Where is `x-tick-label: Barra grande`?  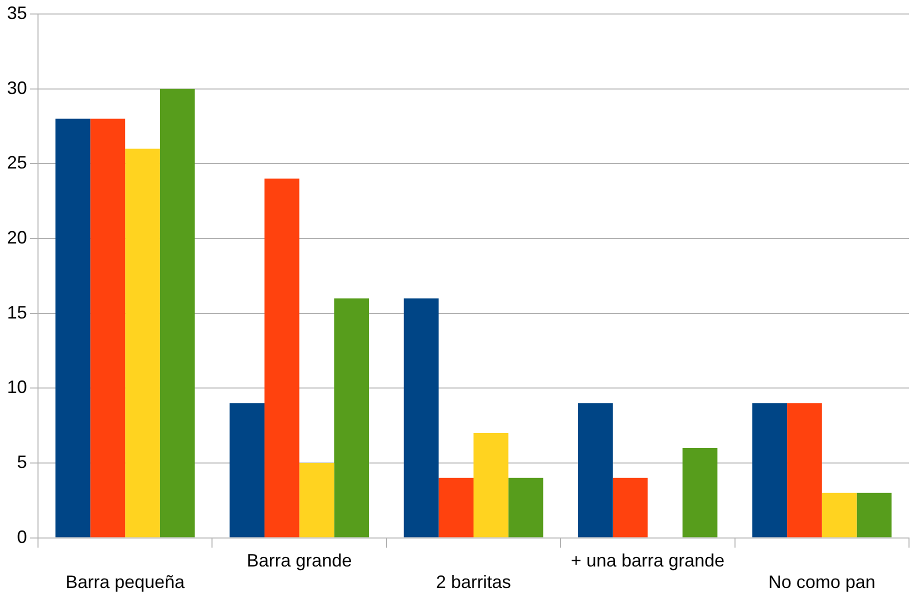 x-tick-label: Barra grande is located at coordinates (299, 560).